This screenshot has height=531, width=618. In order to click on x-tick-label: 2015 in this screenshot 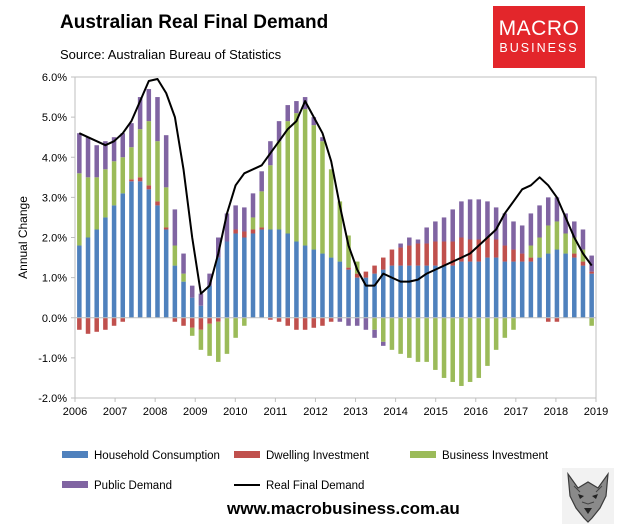, I will do `click(435, 412)`.